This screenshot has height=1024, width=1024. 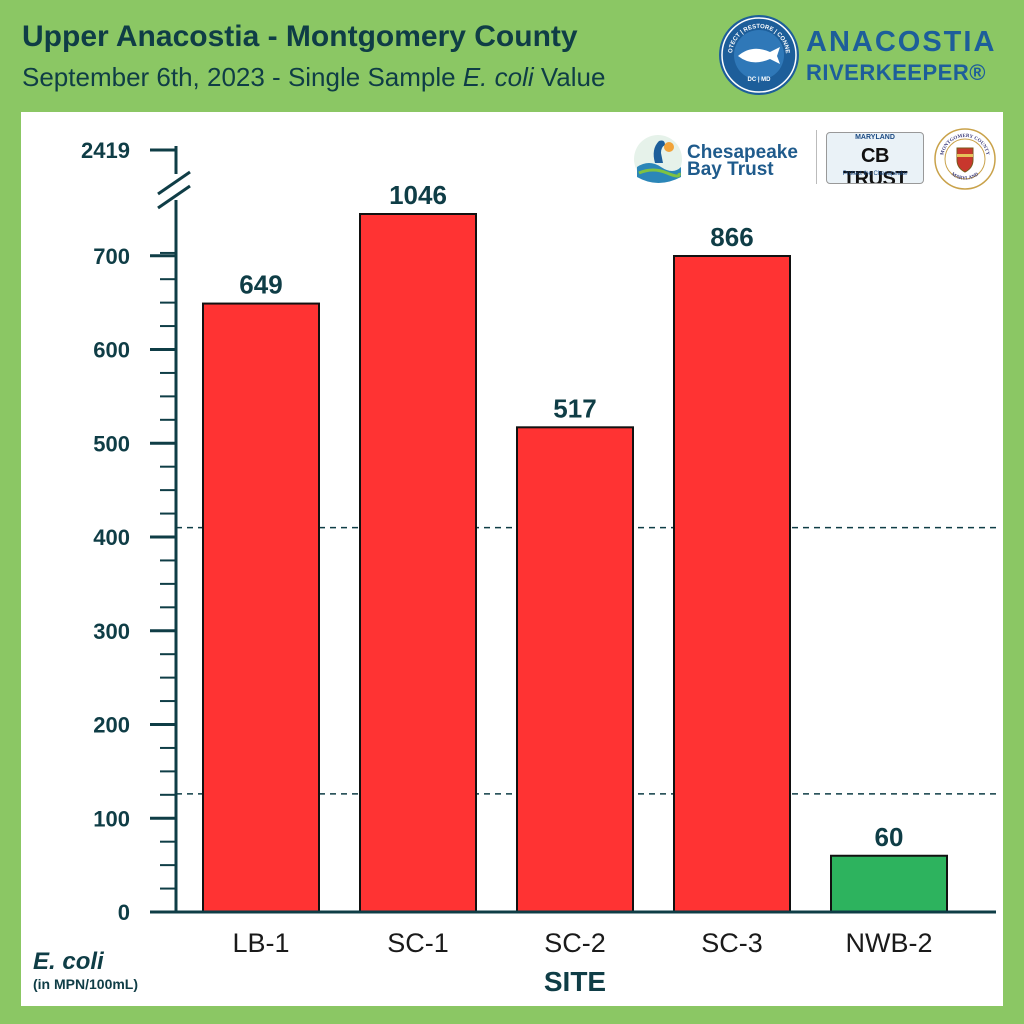 What do you see at coordinates (111, 443) in the screenshot?
I see `y-tick-label-500: 500` at bounding box center [111, 443].